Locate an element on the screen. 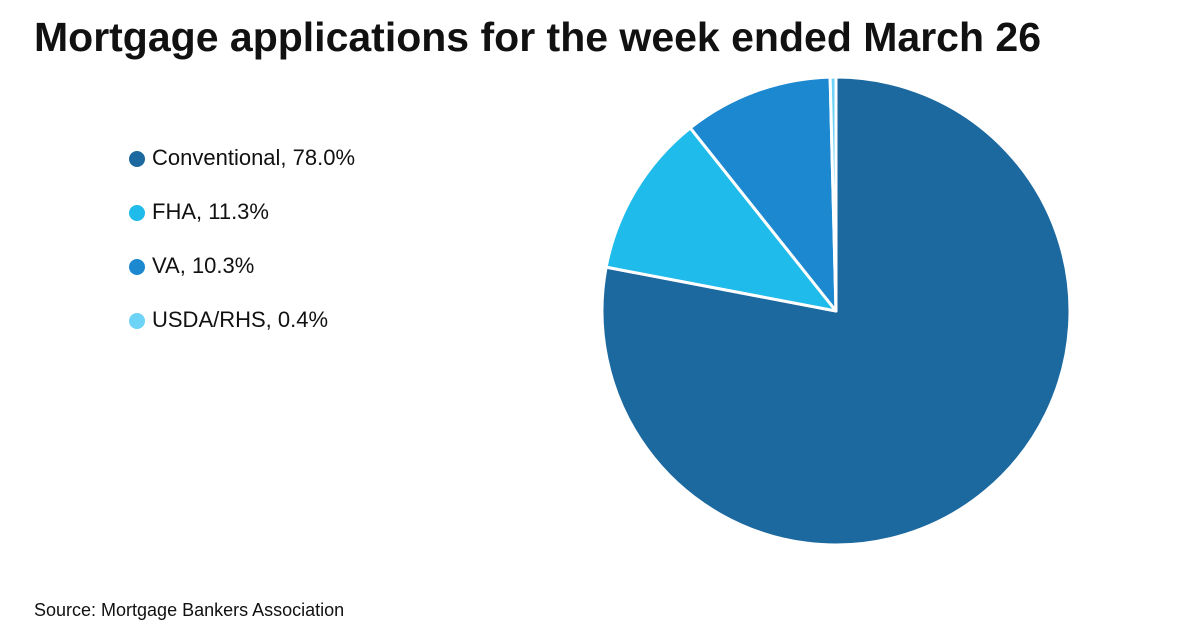  legend-label: FHA, 11.3% is located at coordinates (210, 211).